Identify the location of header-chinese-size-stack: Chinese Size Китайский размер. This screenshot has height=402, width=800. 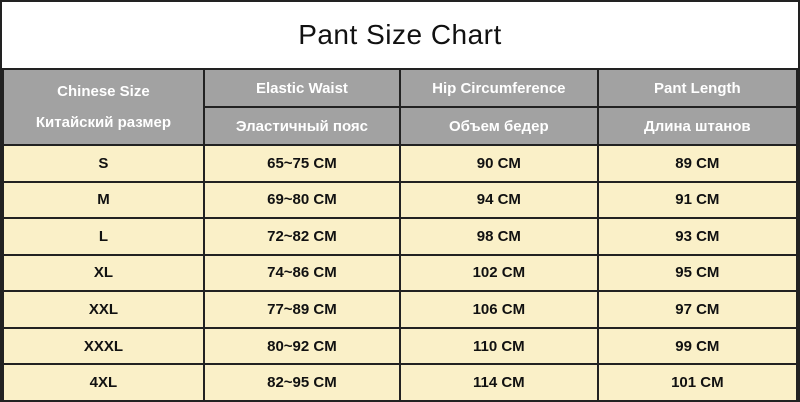
(103, 107).